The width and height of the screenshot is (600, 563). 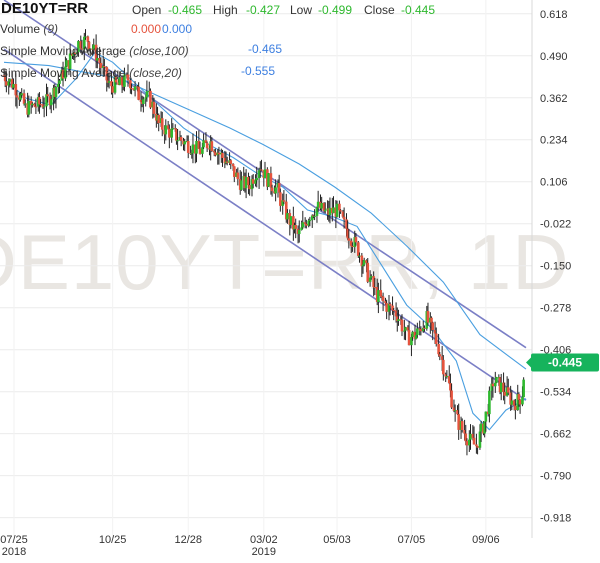 I want to click on last-price-badge: -0.445, so click(x=562, y=362).